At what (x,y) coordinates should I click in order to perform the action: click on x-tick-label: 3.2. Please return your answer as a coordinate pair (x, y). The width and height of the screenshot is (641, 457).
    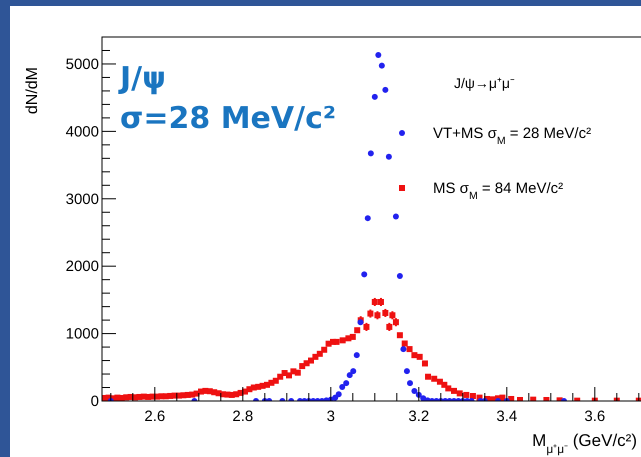
    Looking at the image, I should click on (419, 416).